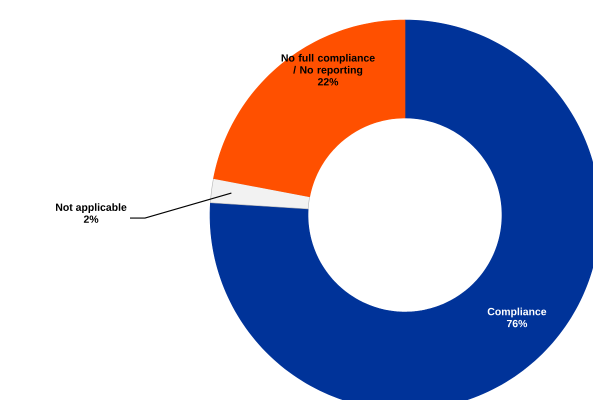 The width and height of the screenshot is (593, 400). Describe the element at coordinates (328, 82) in the screenshot. I see `data-label: 22%` at that location.